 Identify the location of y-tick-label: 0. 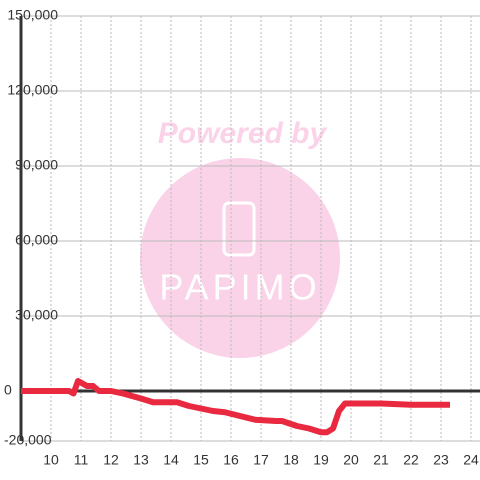
(8, 390).